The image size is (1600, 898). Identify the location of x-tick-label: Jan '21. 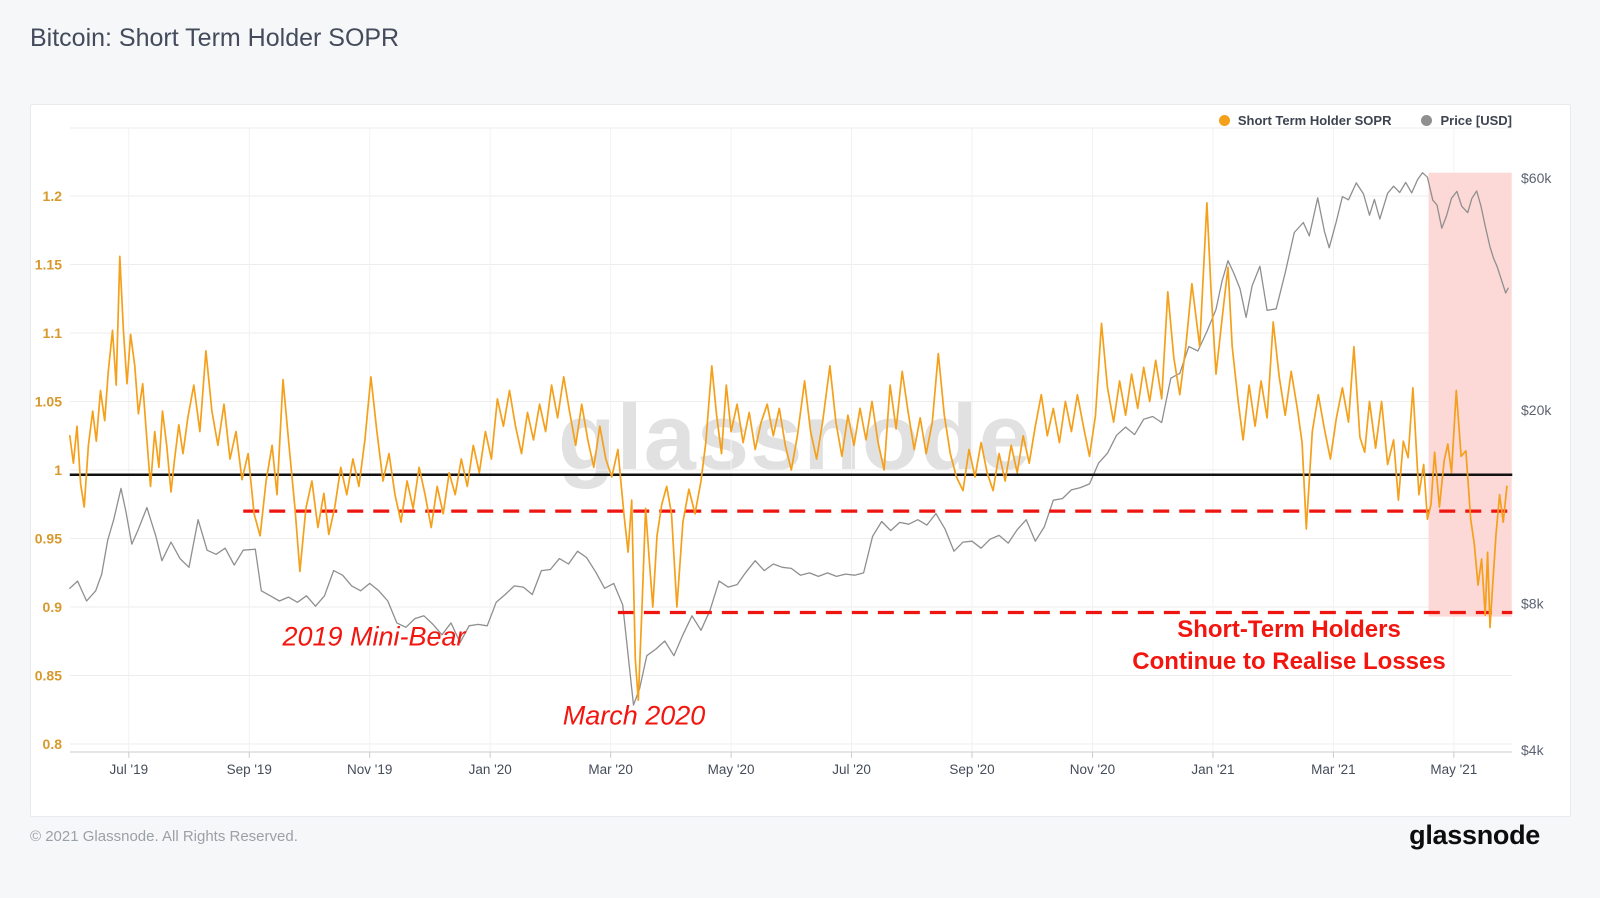
(1212, 769).